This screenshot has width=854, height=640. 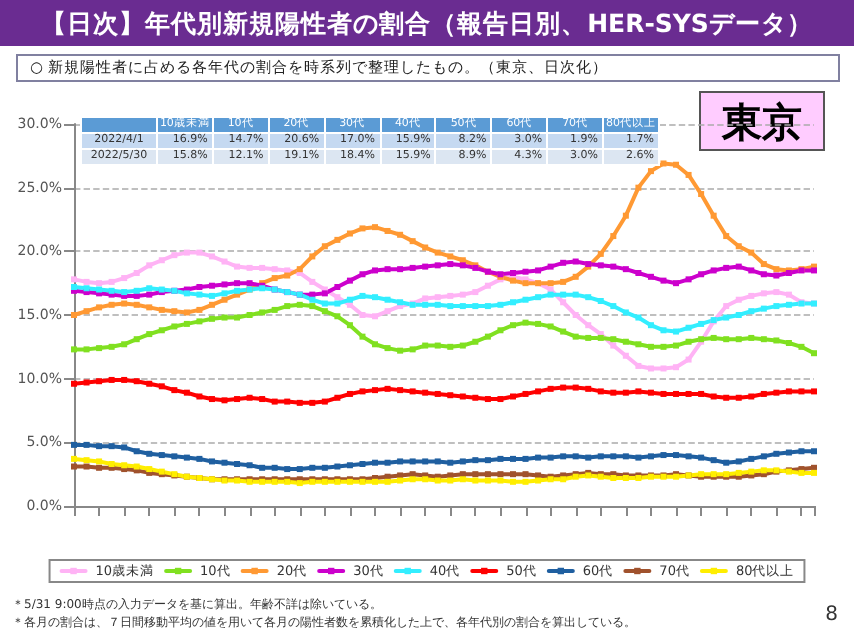 What do you see at coordinates (427, 23) in the screenshot?
I see `chart-title: 【日次】年代別新規陽性者の割合（報告日別、HER-SYSデータ）` at bounding box center [427, 23].